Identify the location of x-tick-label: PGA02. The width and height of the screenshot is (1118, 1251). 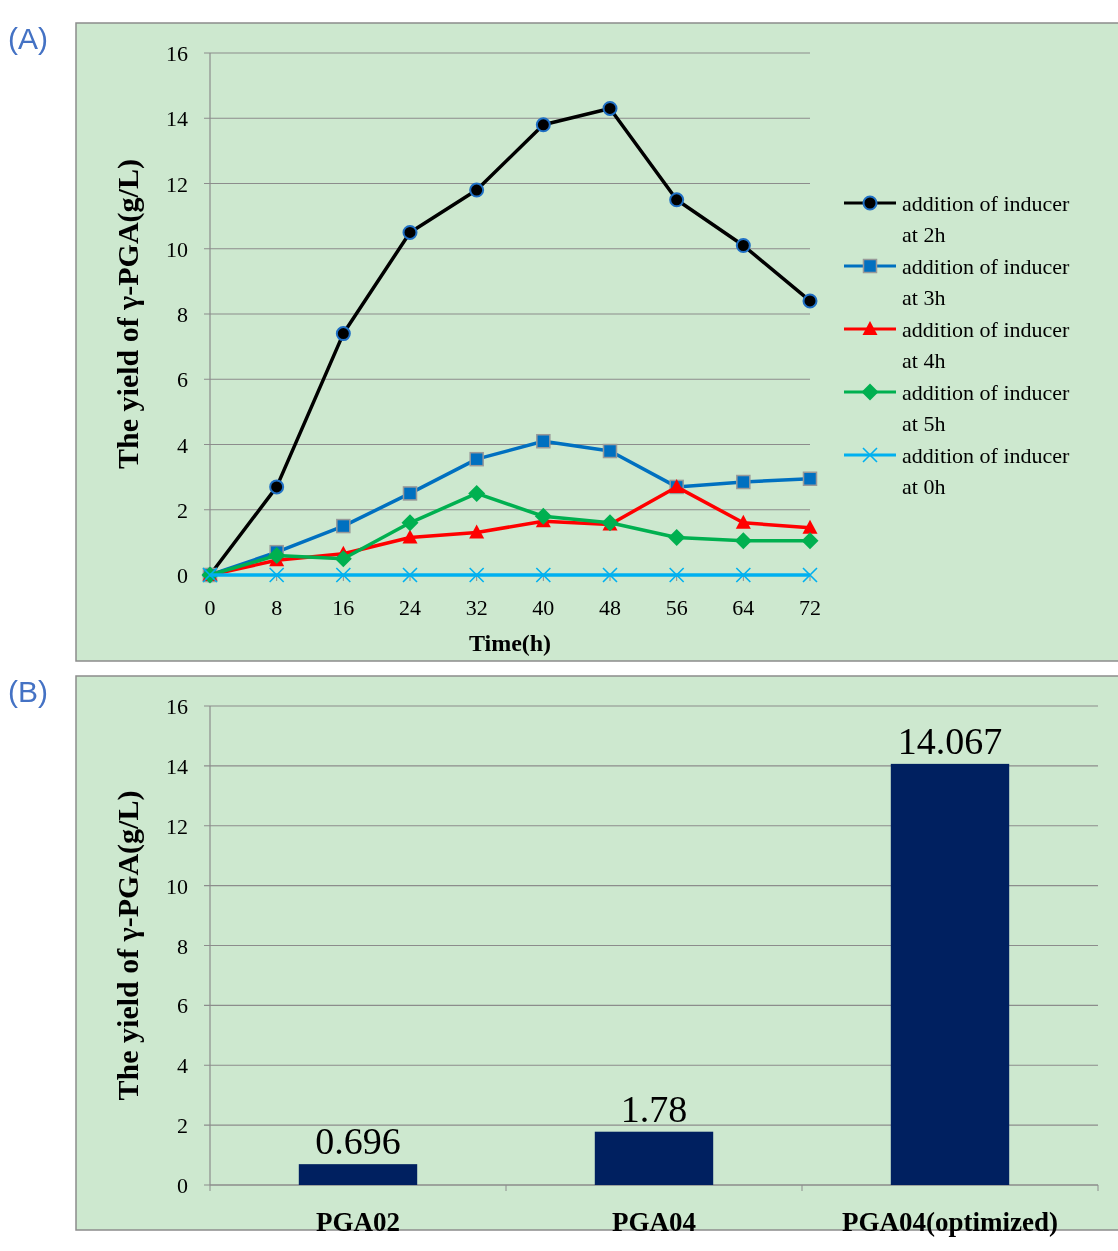
(358, 1222).